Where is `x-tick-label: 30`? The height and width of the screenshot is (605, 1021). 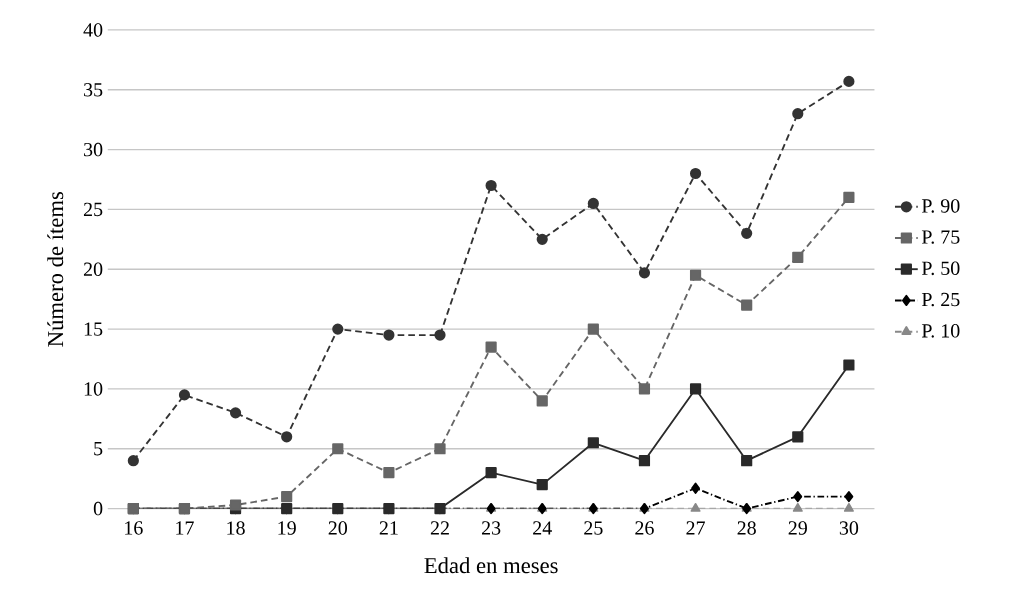
x-tick-label: 30 is located at coordinates (849, 528).